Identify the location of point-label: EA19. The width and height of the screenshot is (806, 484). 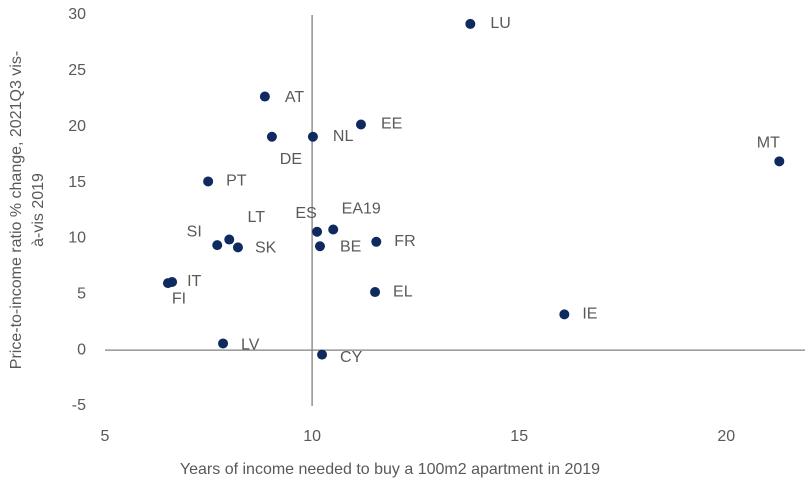
(361, 209).